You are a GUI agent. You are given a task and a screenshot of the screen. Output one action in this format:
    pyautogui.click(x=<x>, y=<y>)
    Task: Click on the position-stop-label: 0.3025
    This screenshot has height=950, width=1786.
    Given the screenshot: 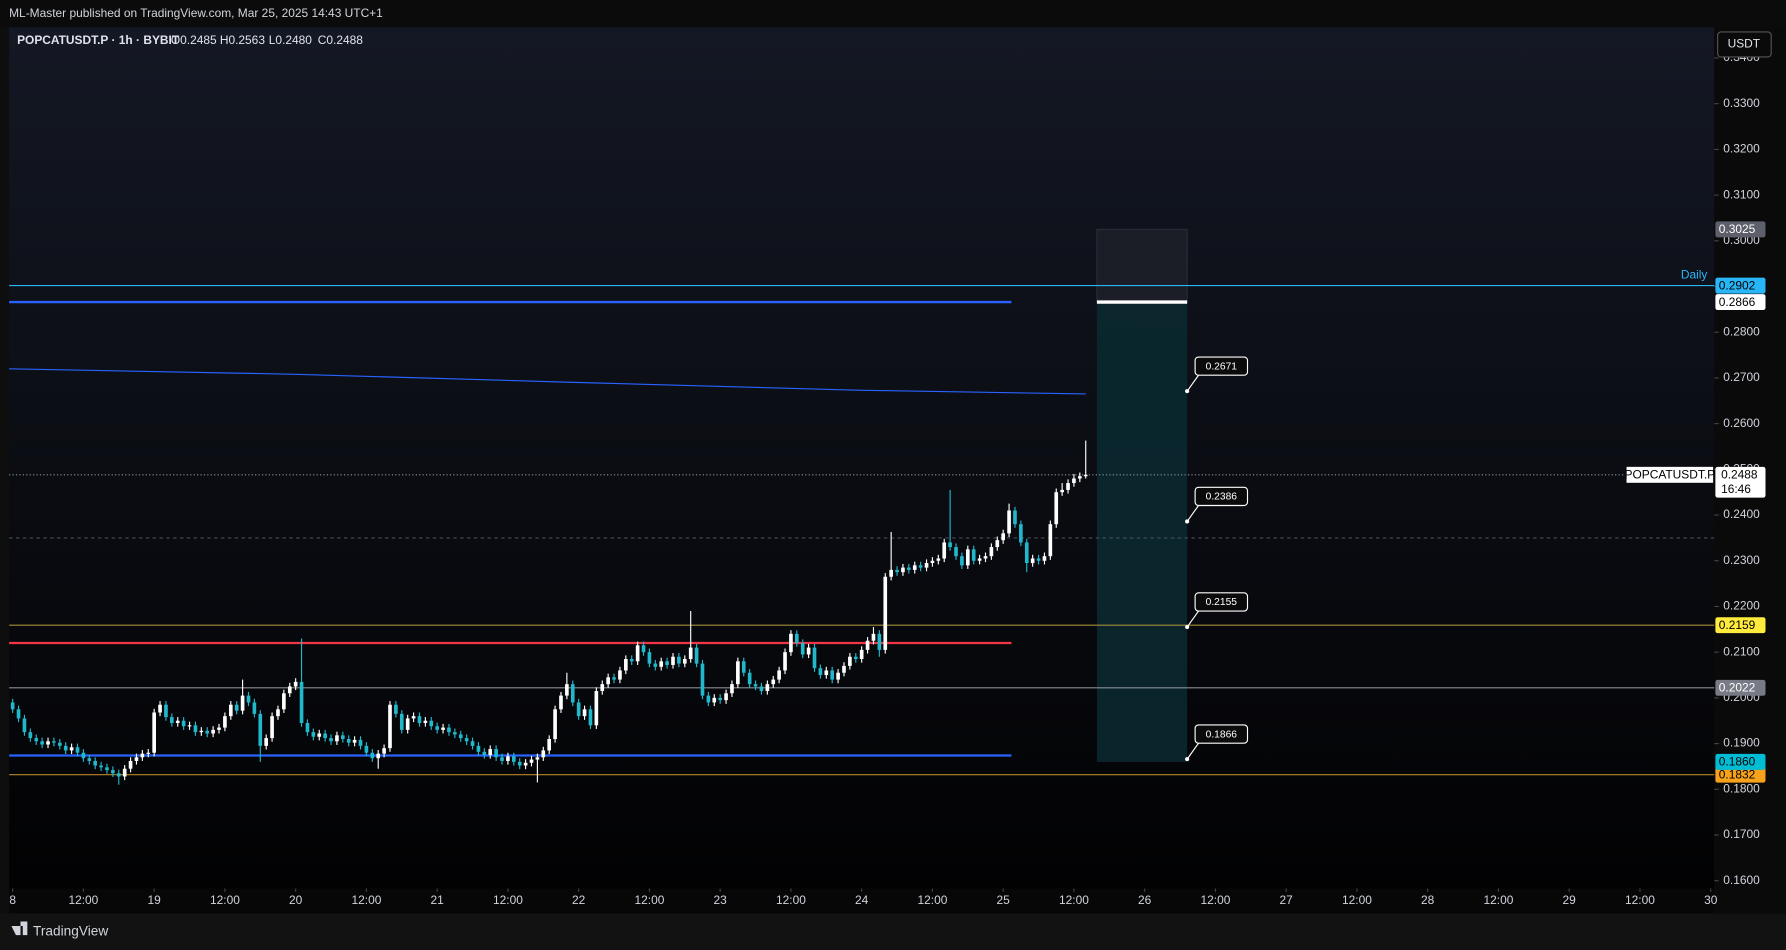 What is the action you would take?
    pyautogui.click(x=1737, y=229)
    